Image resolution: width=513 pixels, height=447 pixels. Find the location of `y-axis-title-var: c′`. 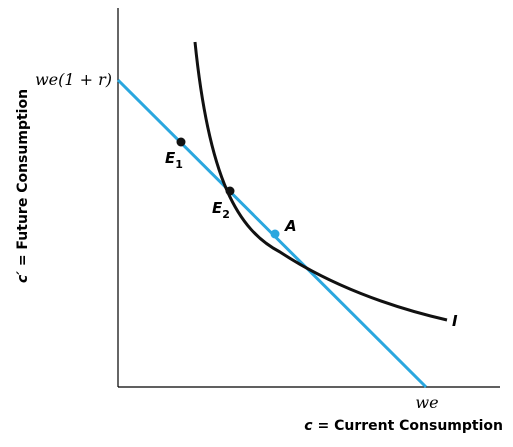

y-axis-title-var: c′ is located at coordinates (23, 277).